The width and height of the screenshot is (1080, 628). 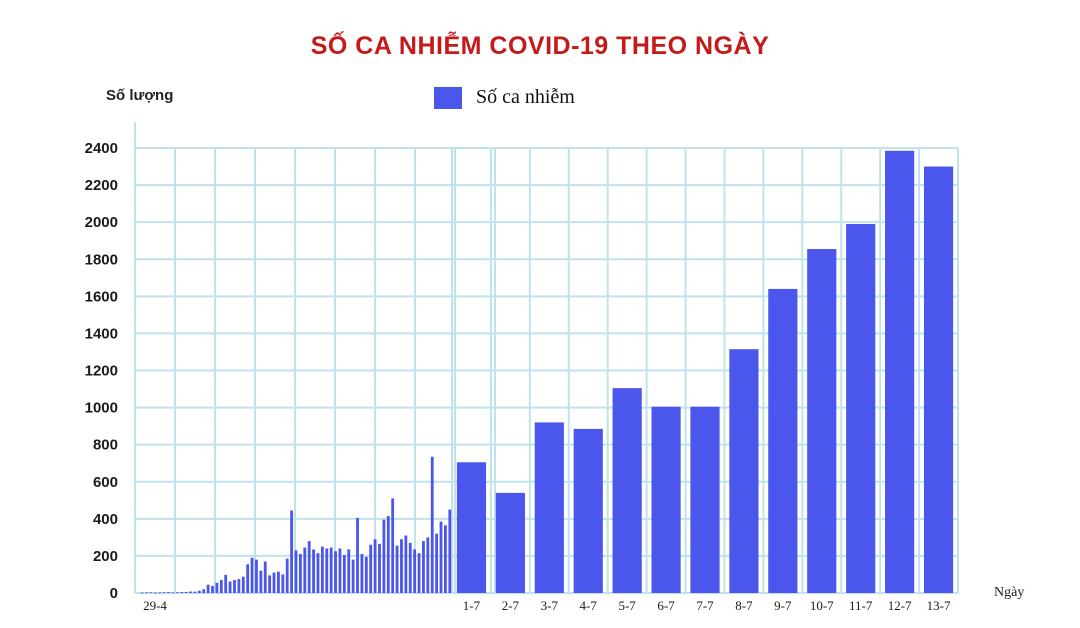 I want to click on legend-label: Số ca nhiễm, so click(x=525, y=97).